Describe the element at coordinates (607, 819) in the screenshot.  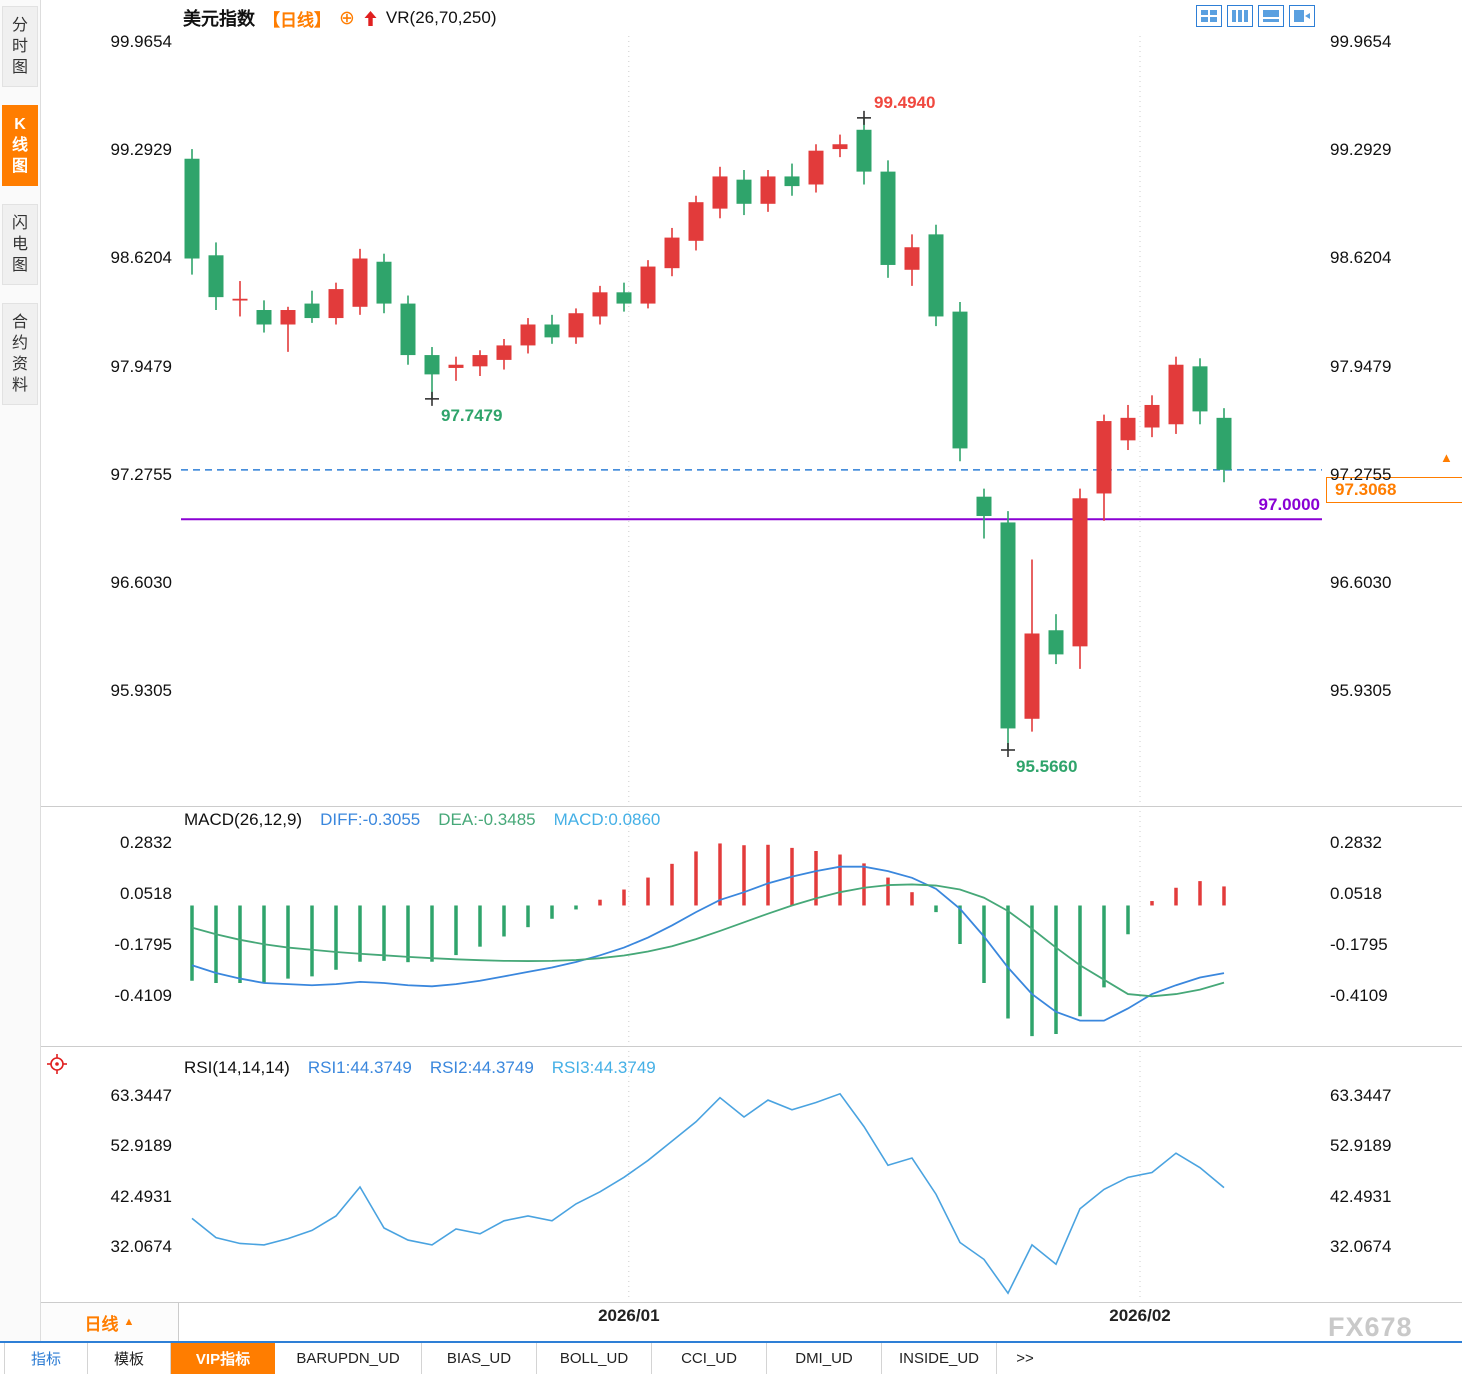
I see `macd-hist-value: MACD:0.0860` at that location.